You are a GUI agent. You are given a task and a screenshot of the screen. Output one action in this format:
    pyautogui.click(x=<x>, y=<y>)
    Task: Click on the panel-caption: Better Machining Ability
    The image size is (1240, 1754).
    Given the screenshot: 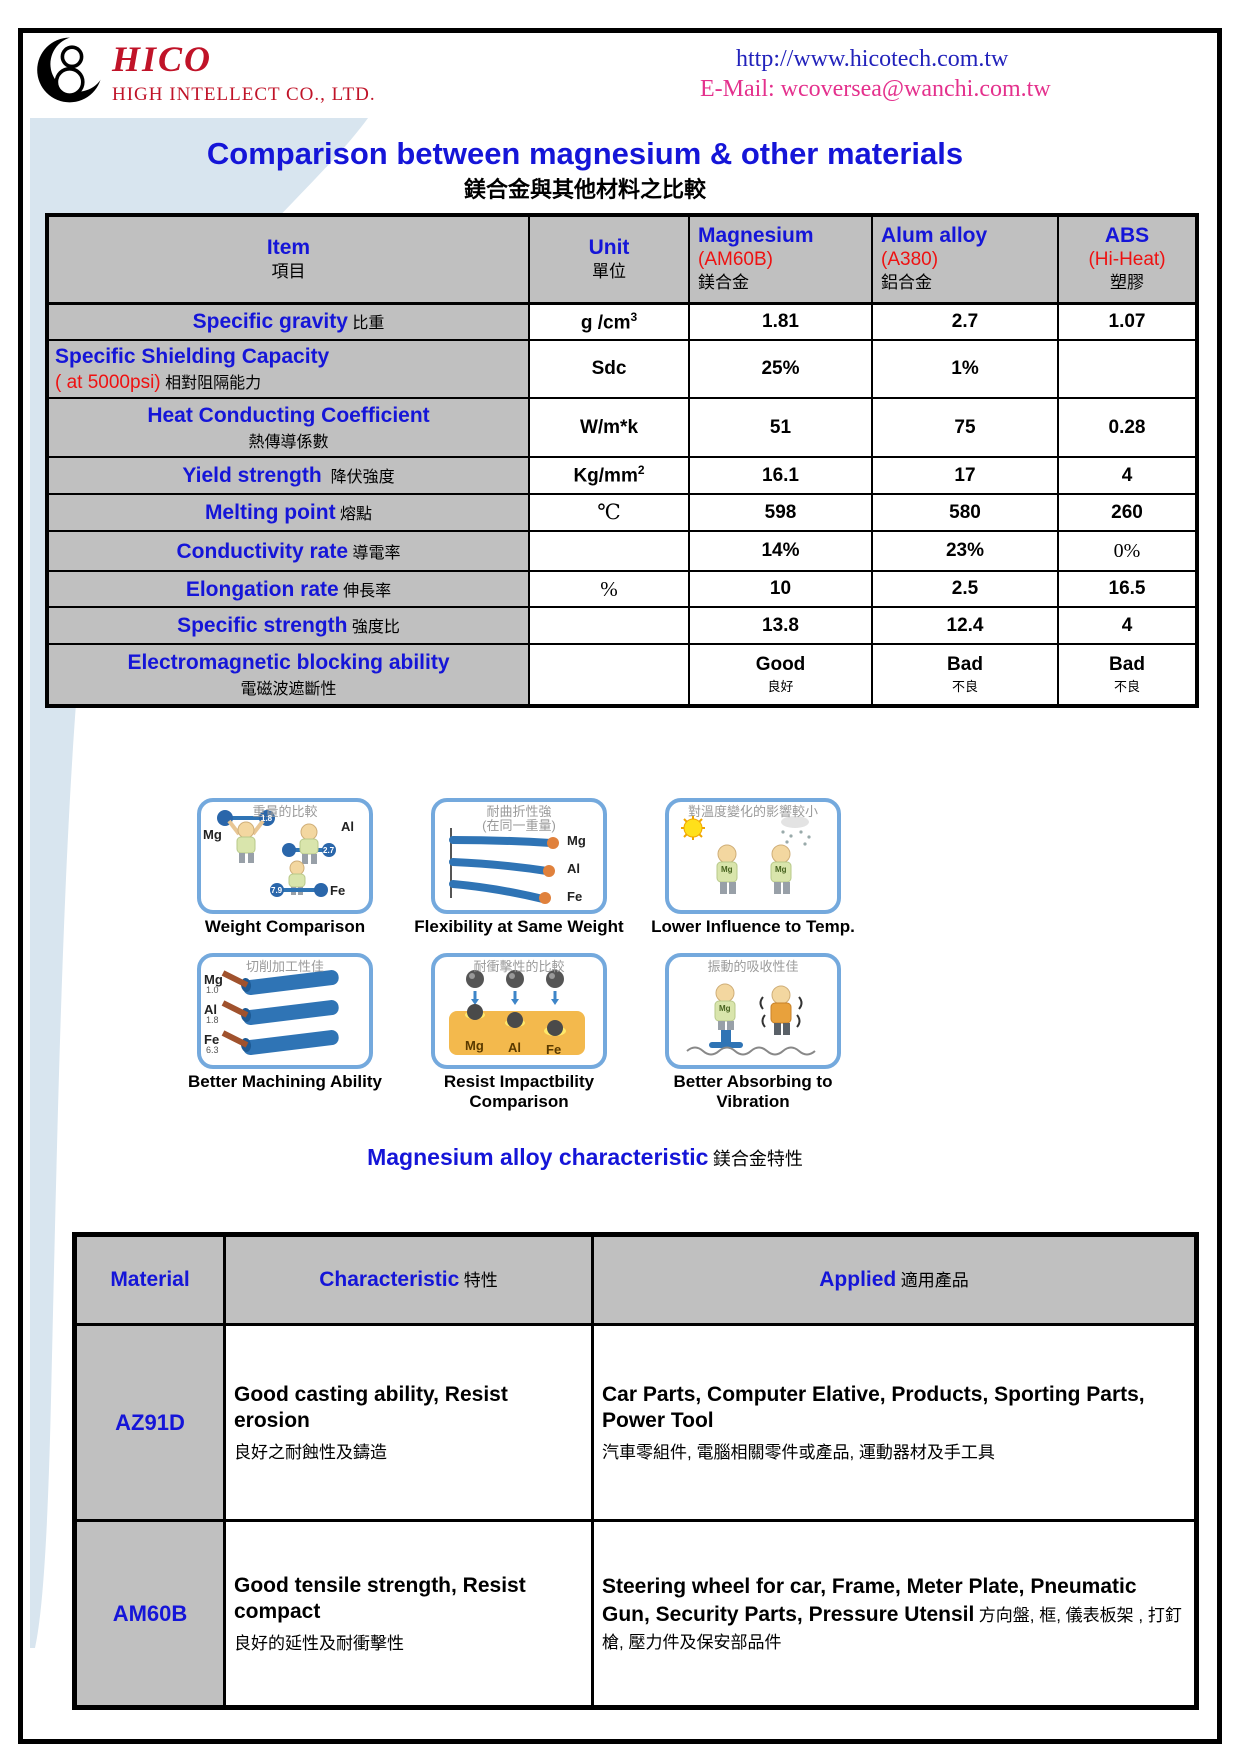 What is the action you would take?
    pyautogui.click(x=285, y=1081)
    